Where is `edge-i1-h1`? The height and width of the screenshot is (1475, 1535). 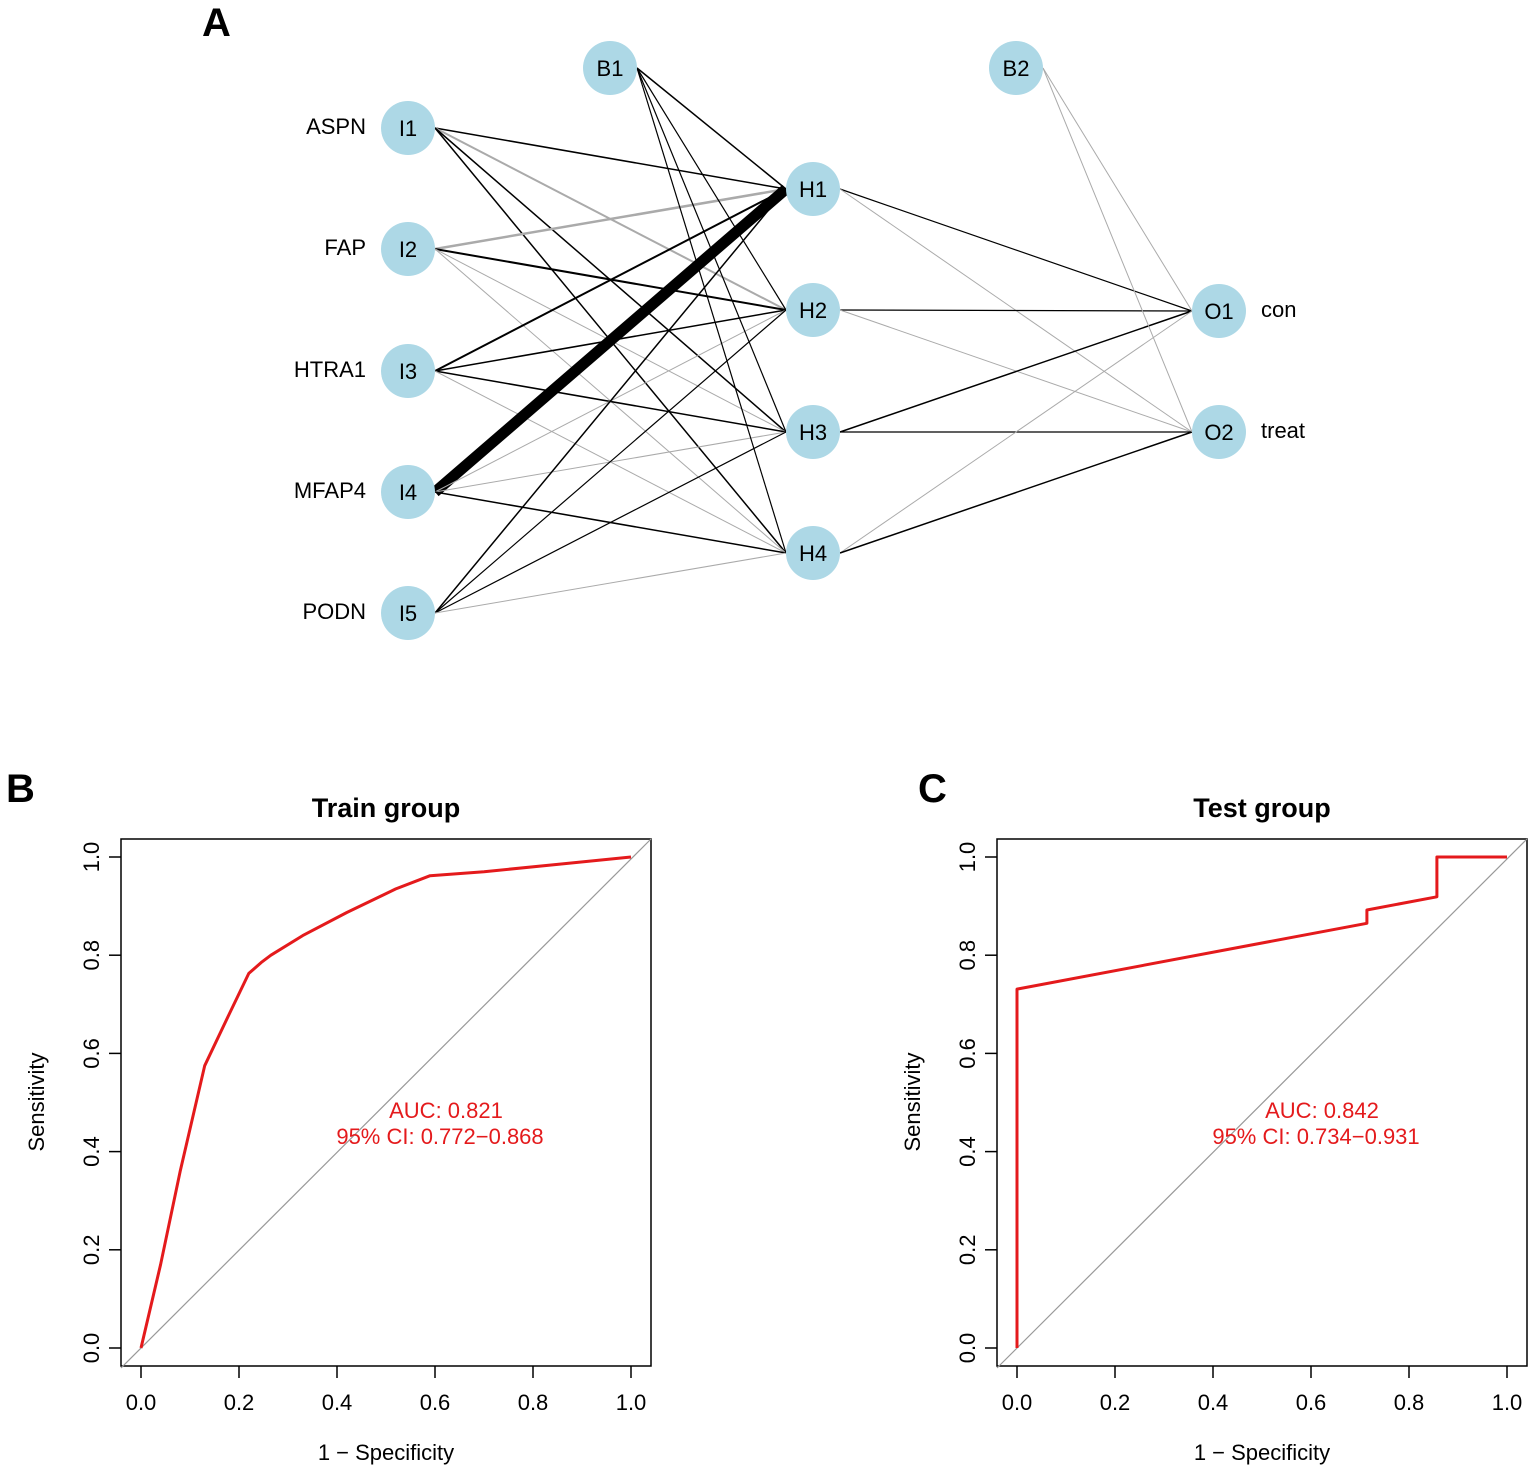
edge-i1-h1 is located at coordinates (610, 158).